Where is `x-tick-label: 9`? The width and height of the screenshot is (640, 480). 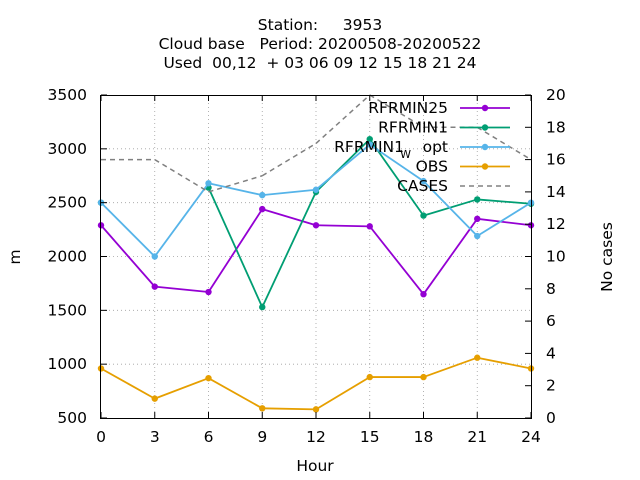
x-tick-label: 9 is located at coordinates (262, 437).